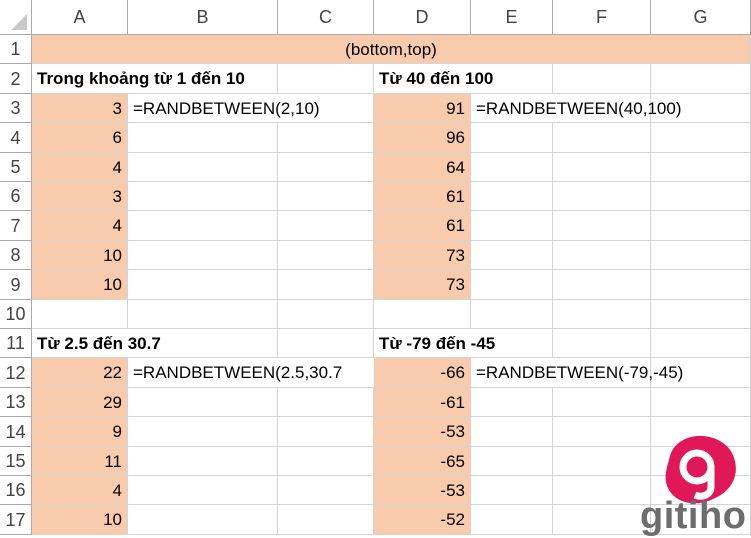  What do you see at coordinates (80, 432) in the screenshot?
I see `cell-A14: 9` at bounding box center [80, 432].